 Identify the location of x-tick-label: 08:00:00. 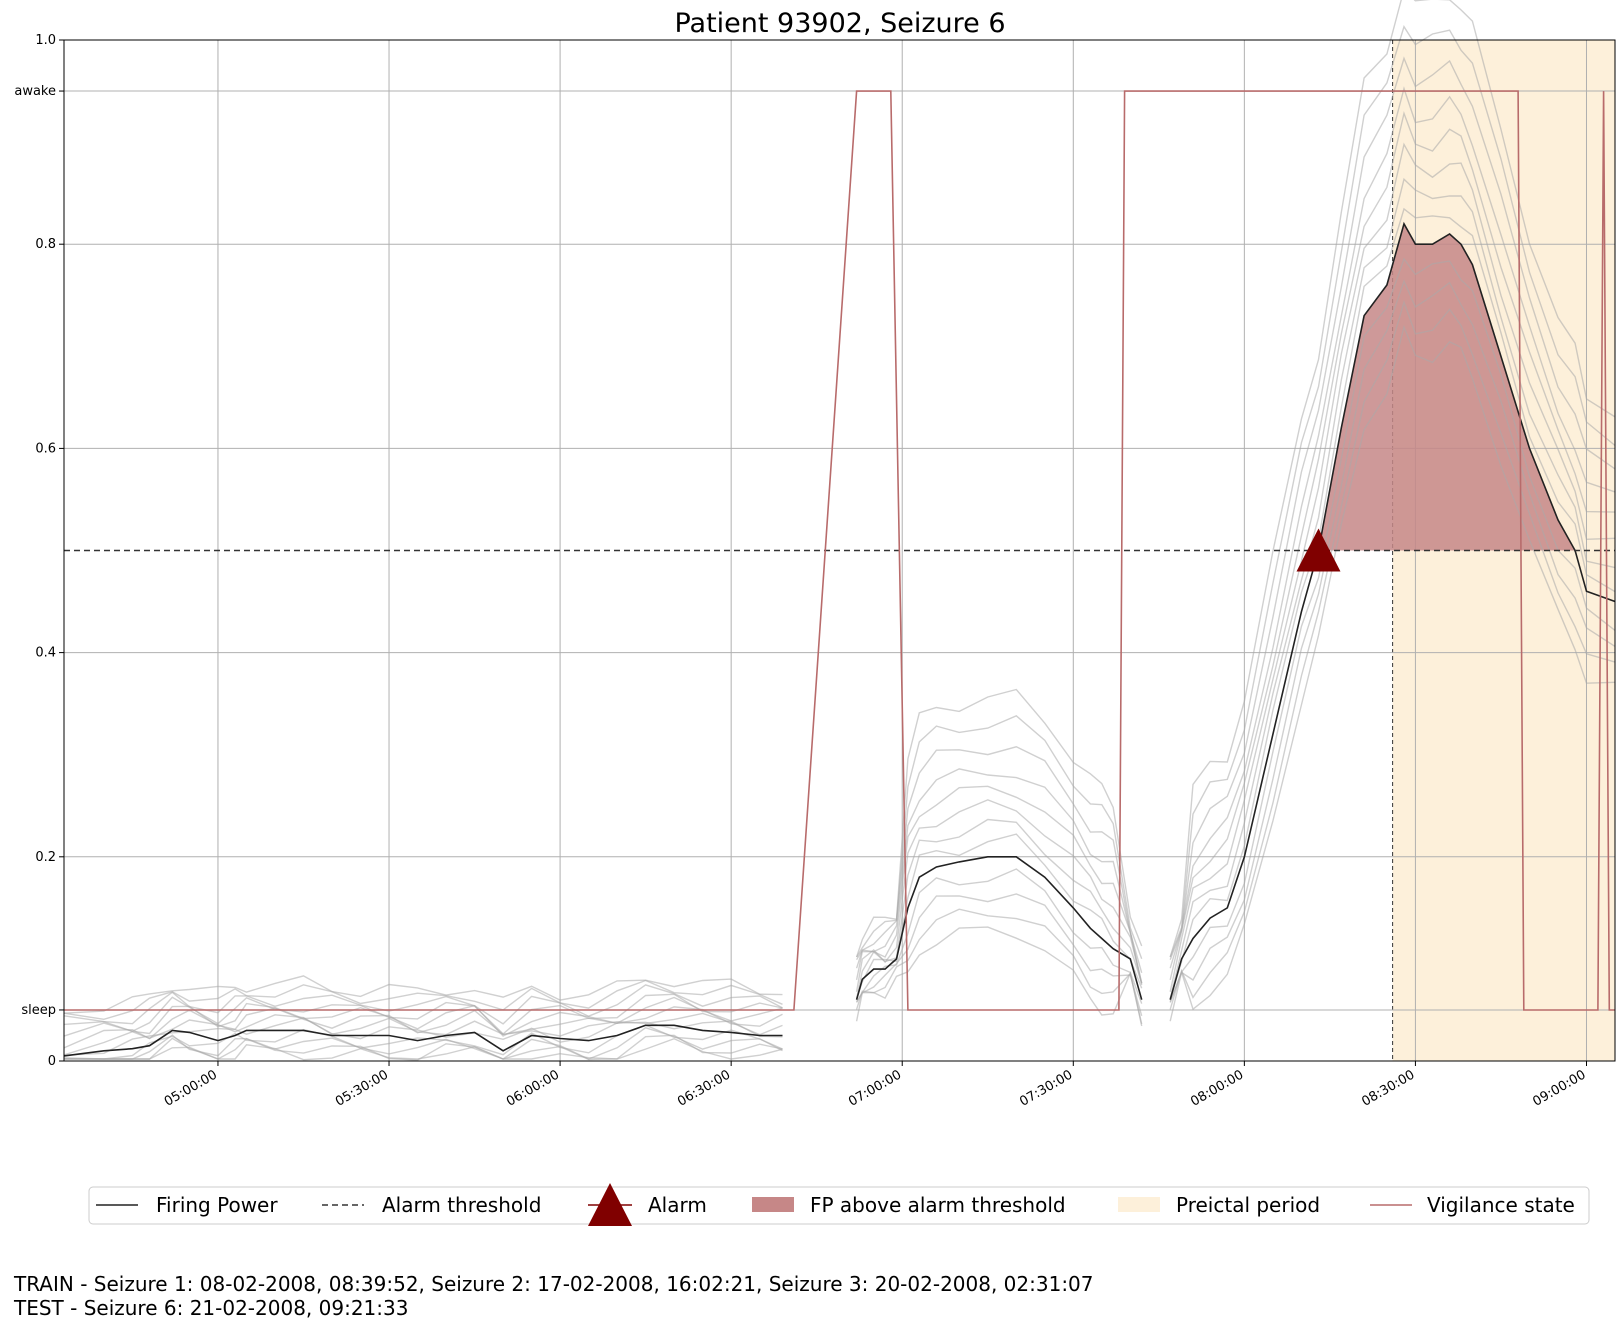
(1217, 1088).